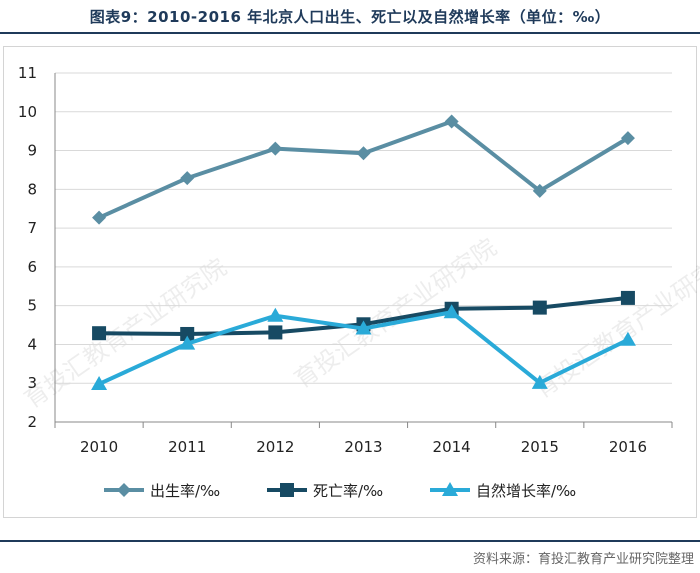 The height and width of the screenshot is (573, 700). I want to click on y-tick-label: 8, so click(32, 189).